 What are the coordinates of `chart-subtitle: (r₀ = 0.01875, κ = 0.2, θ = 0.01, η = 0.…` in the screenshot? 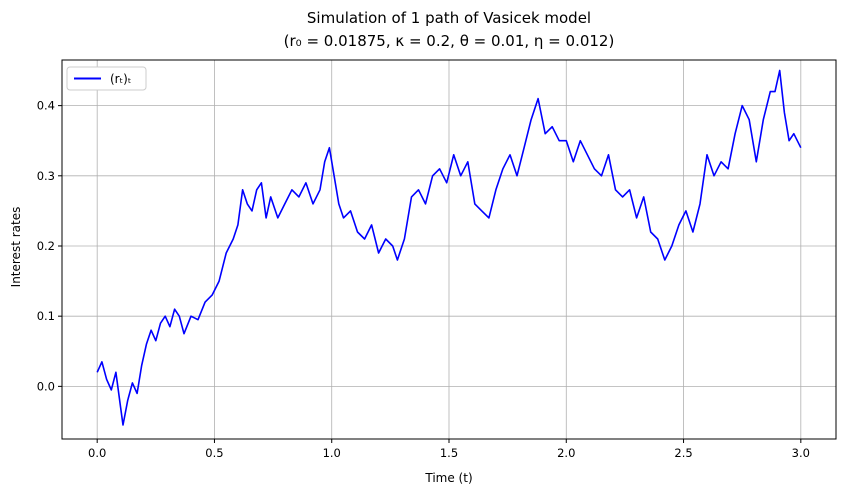 It's located at (449, 41).